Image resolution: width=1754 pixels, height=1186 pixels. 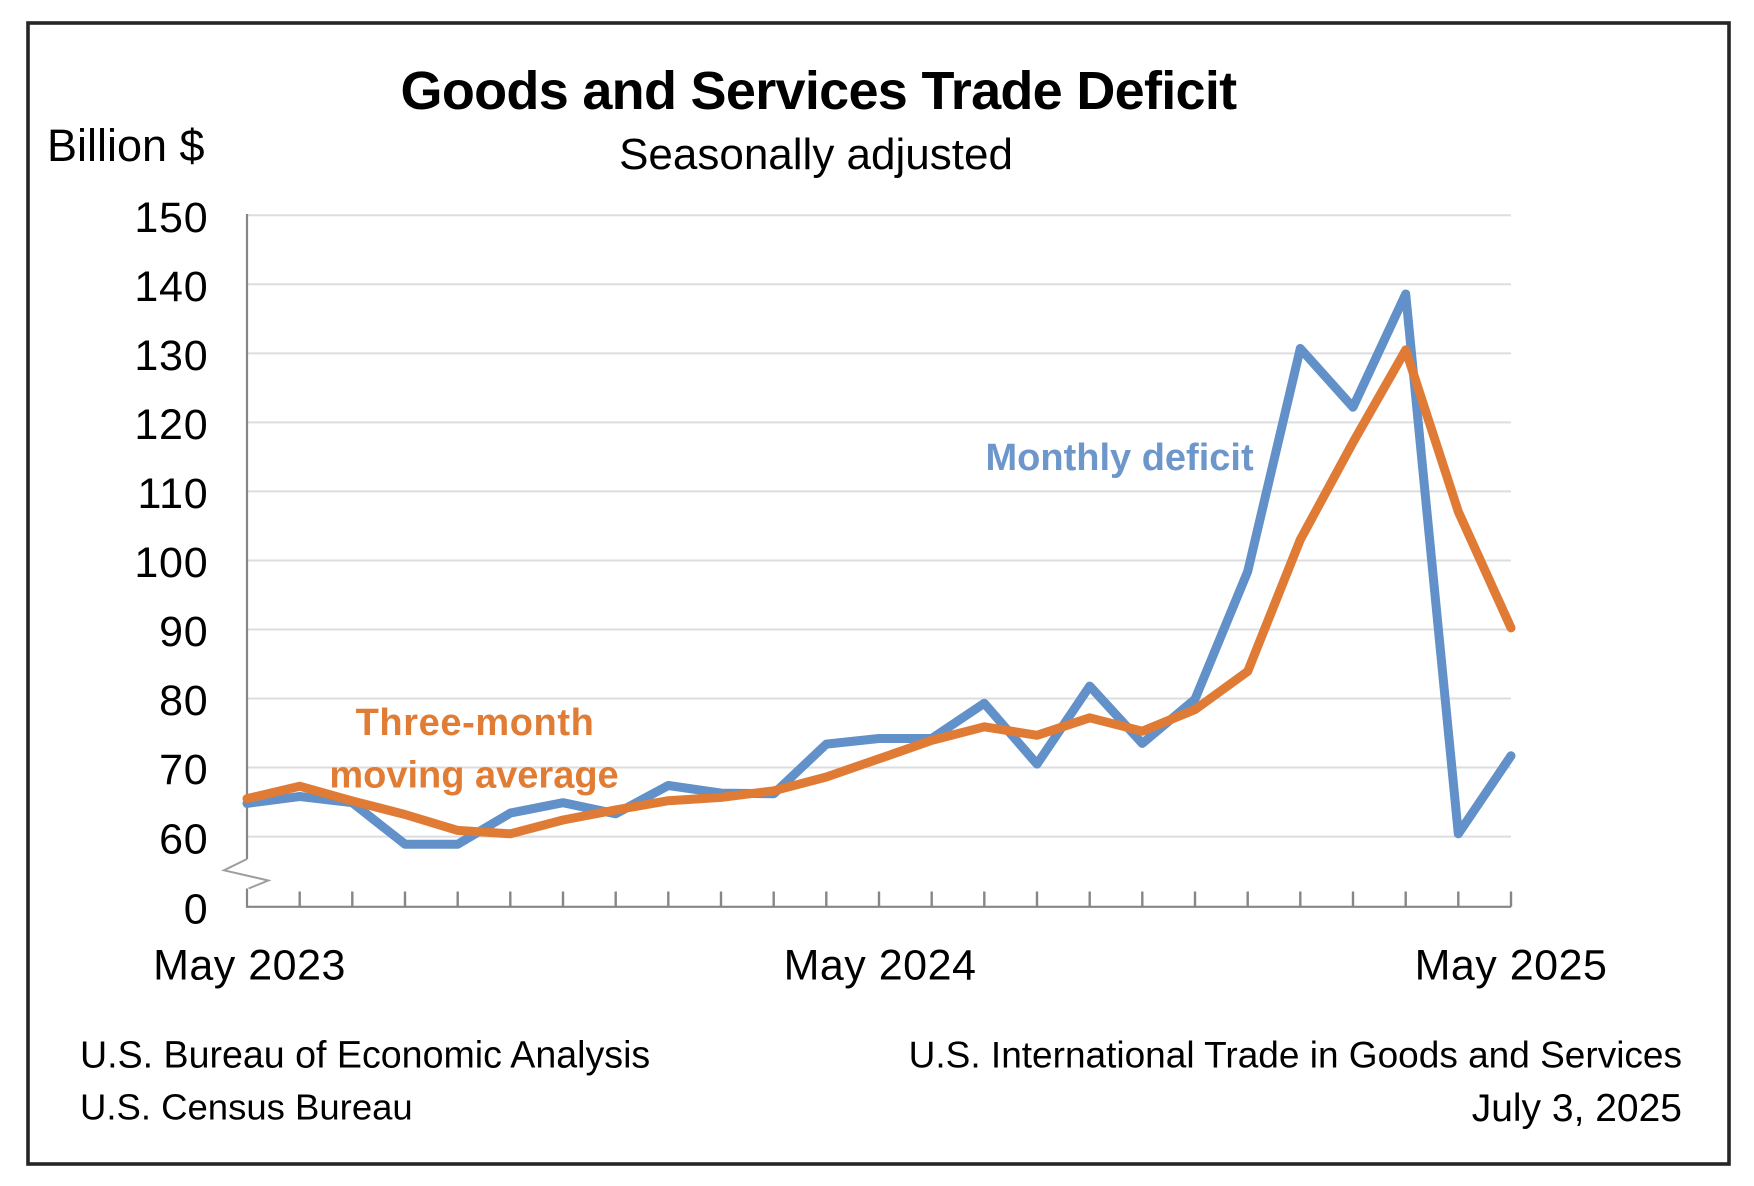 What do you see at coordinates (171, 425) in the screenshot?
I see `svg-text: 120` at bounding box center [171, 425].